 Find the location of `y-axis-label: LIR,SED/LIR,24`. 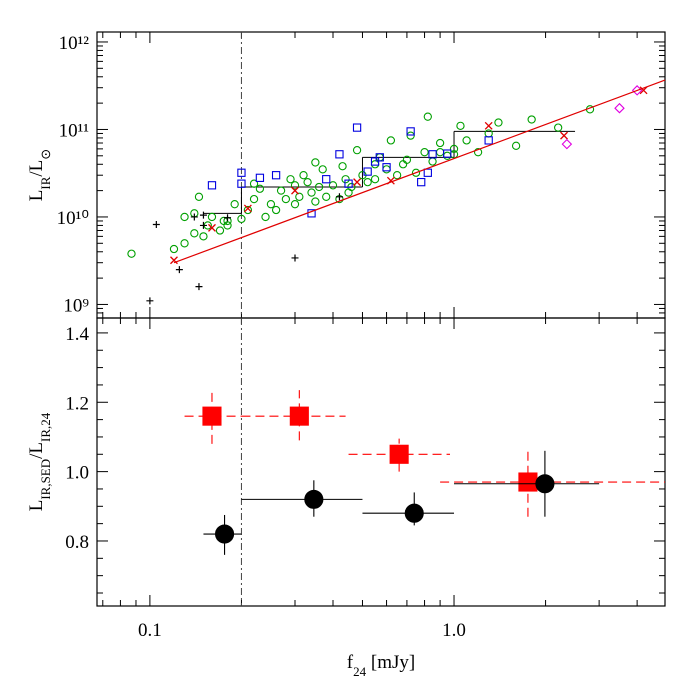

y-axis-label: LIR,SED/LIR,24 is located at coordinates (39, 461).